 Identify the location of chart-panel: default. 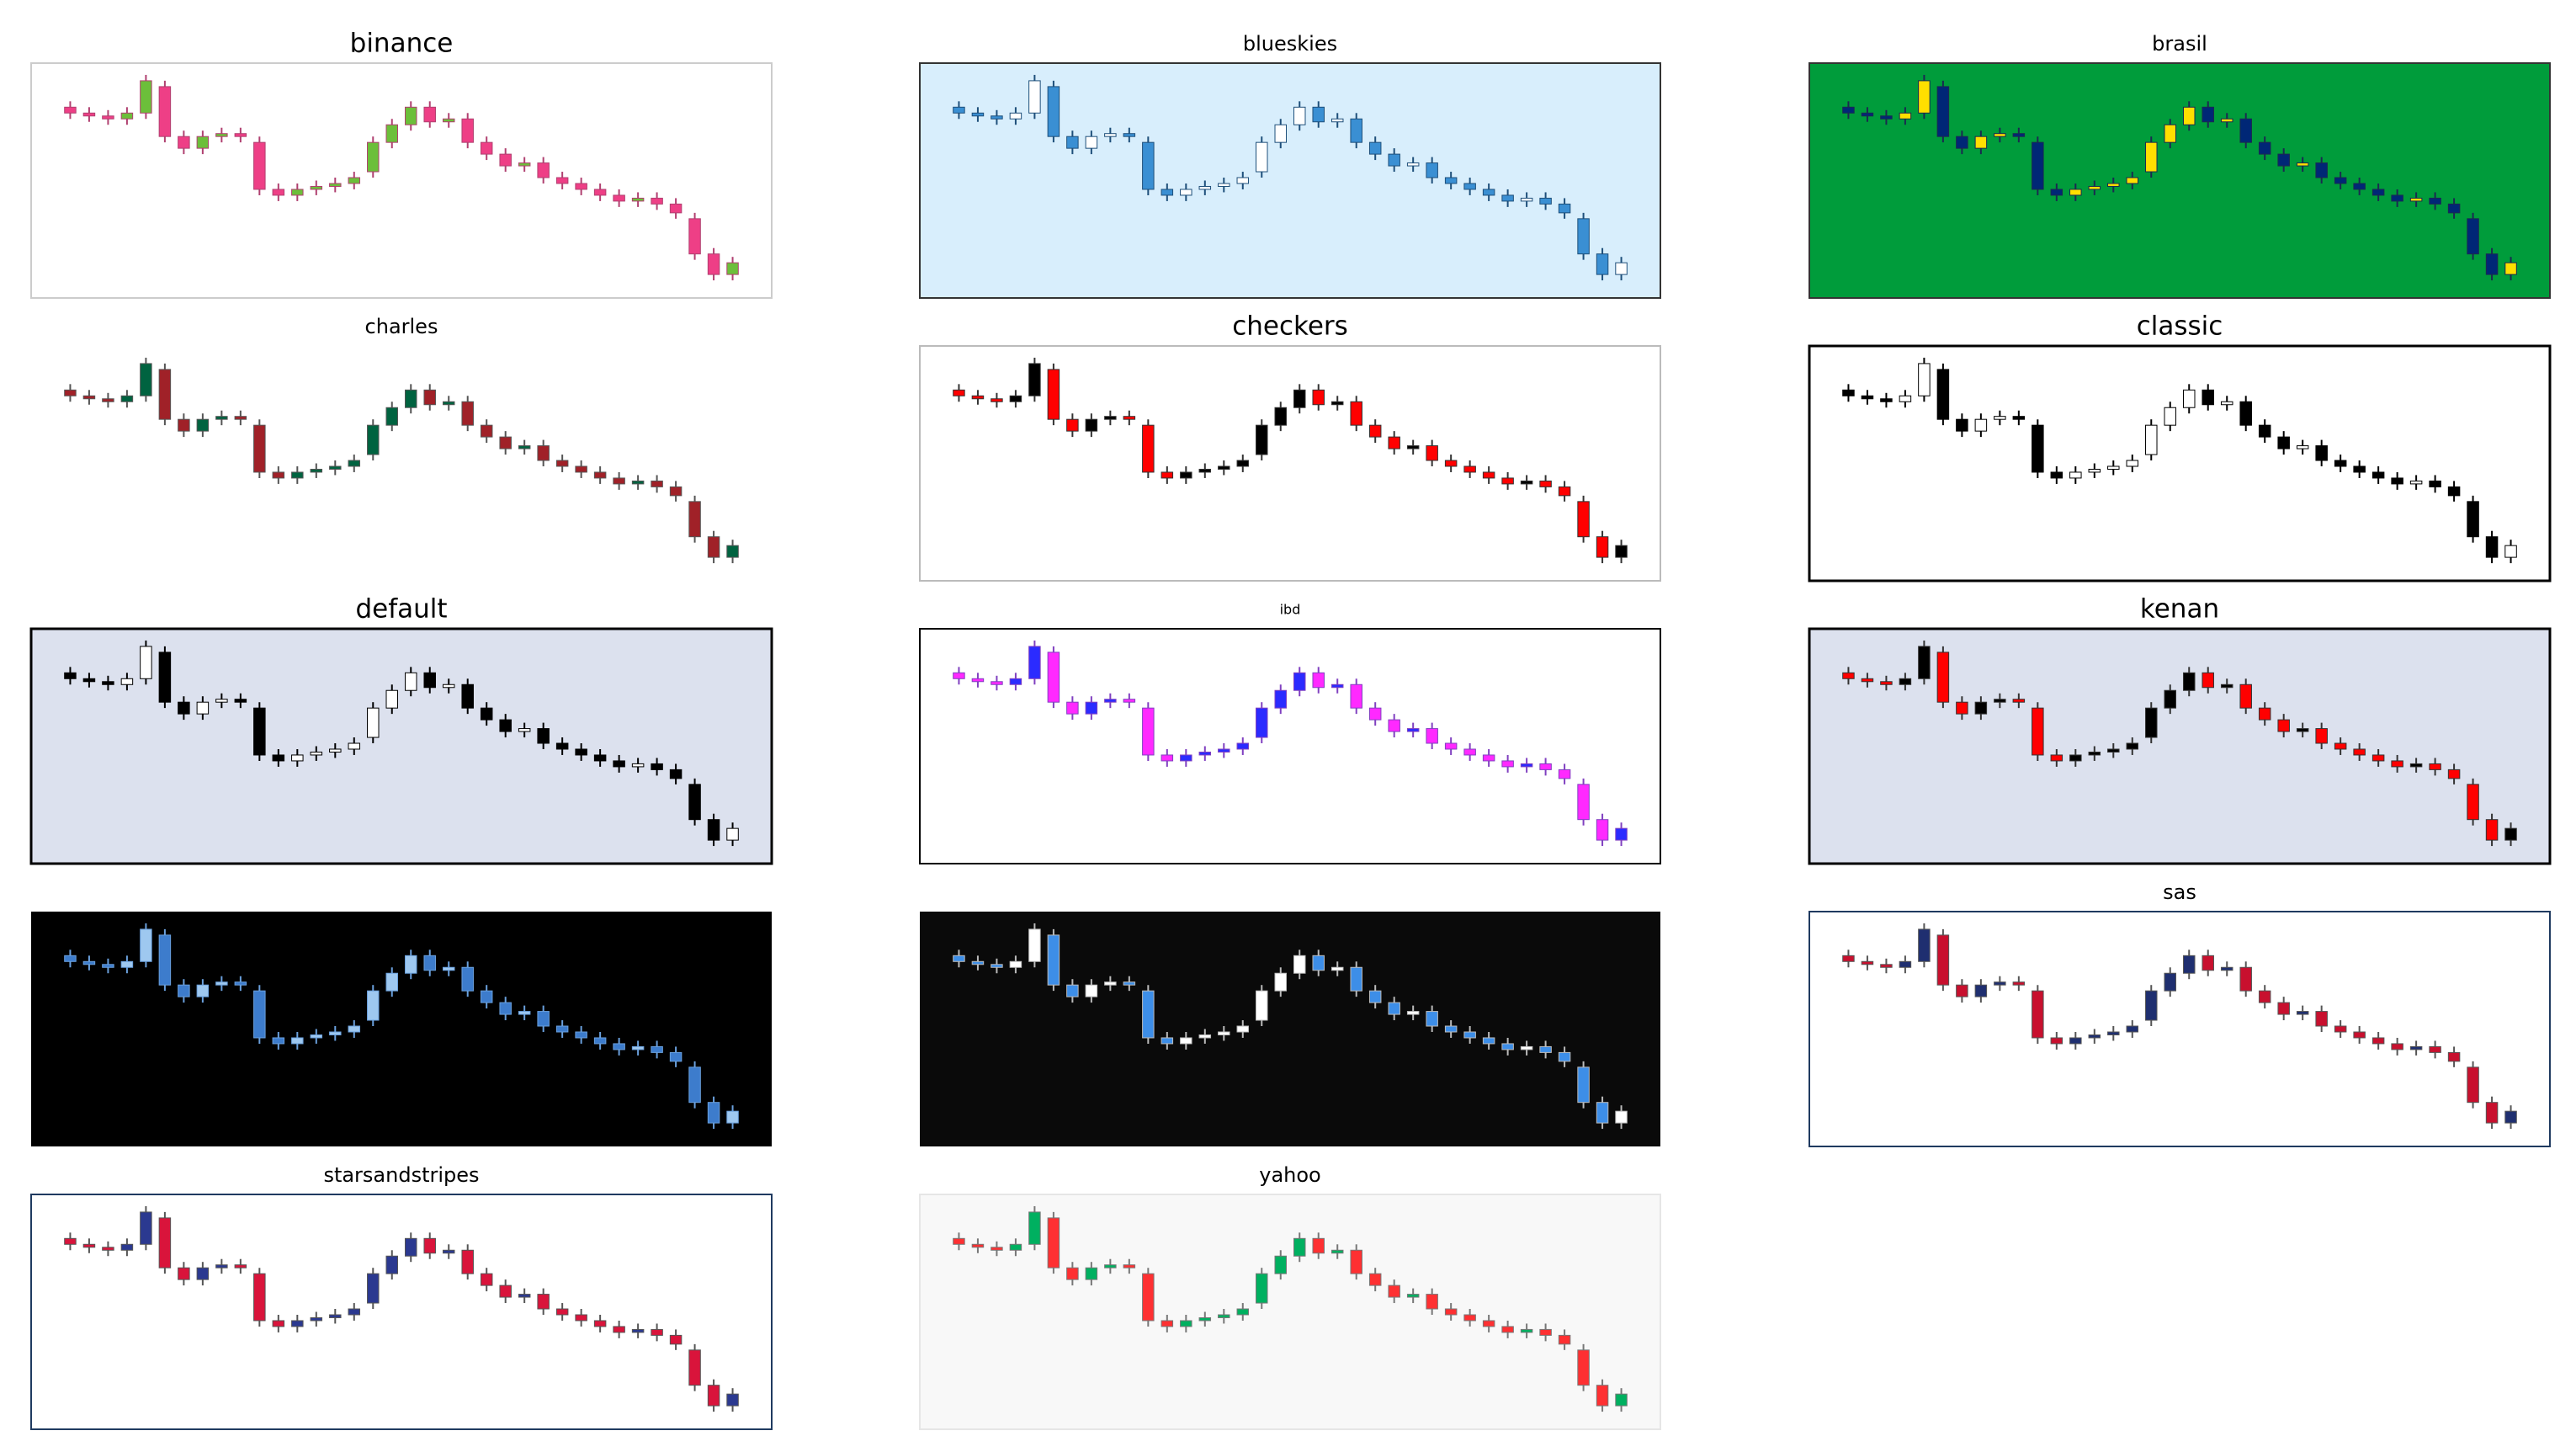
(401, 730).